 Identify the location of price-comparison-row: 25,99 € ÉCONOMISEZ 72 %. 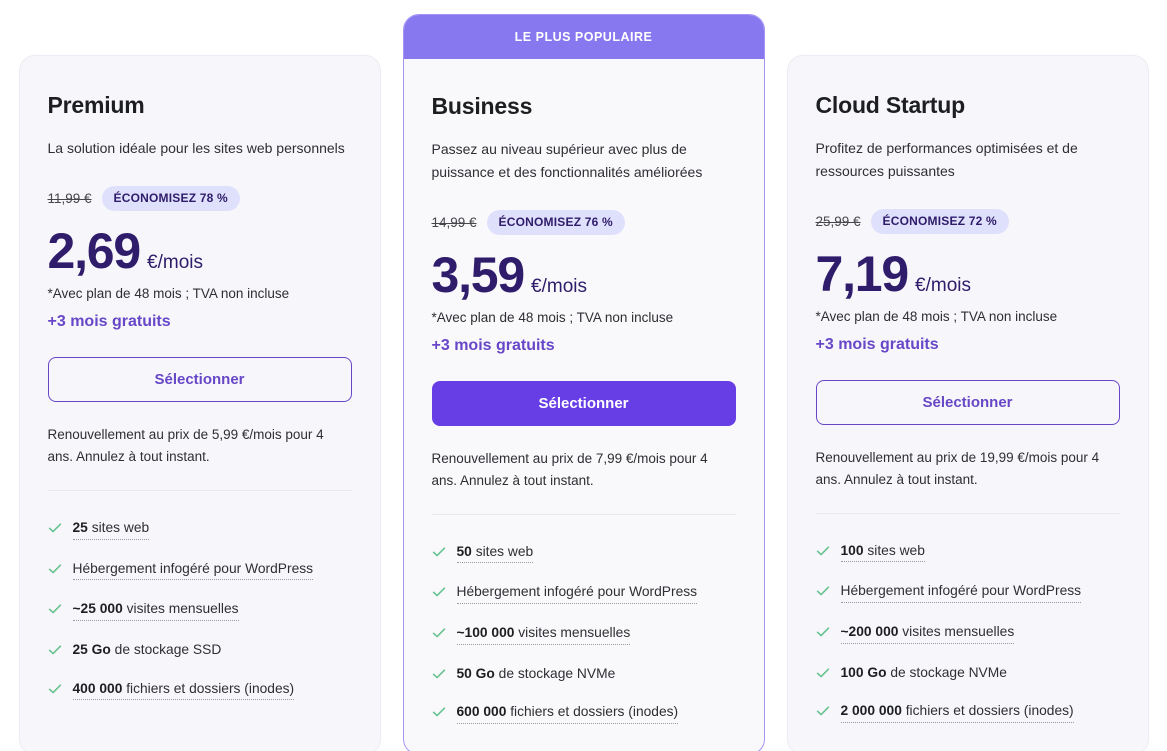
(967, 221).